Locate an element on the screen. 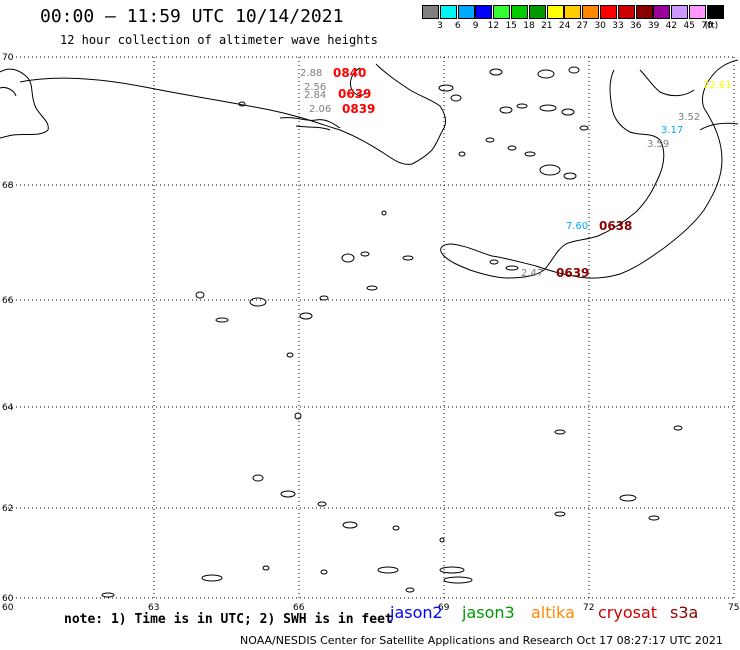  legend-label: 39 is located at coordinates (653, 26).